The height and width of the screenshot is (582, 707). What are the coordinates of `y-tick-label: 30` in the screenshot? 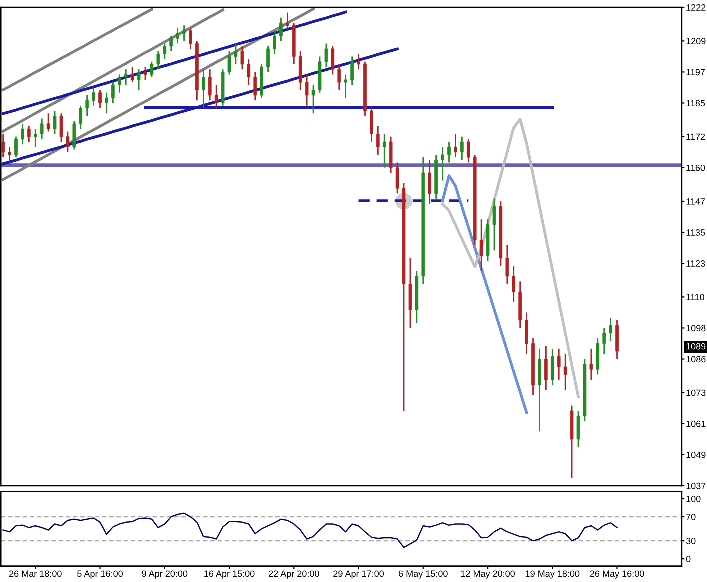 It's located at (691, 541).